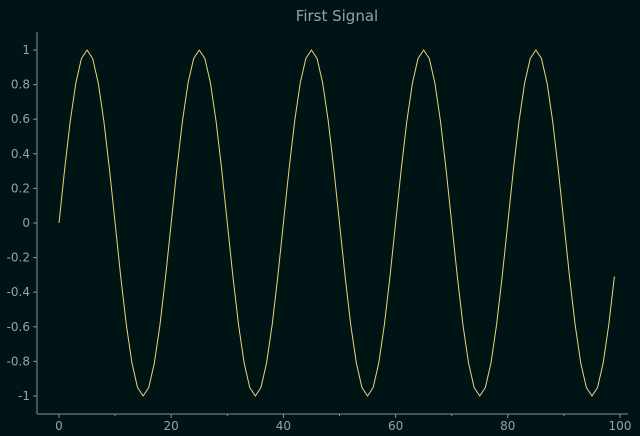 The width and height of the screenshot is (640, 436). What do you see at coordinates (18, 327) in the screenshot?
I see `y-tick-label: -0.6` at bounding box center [18, 327].